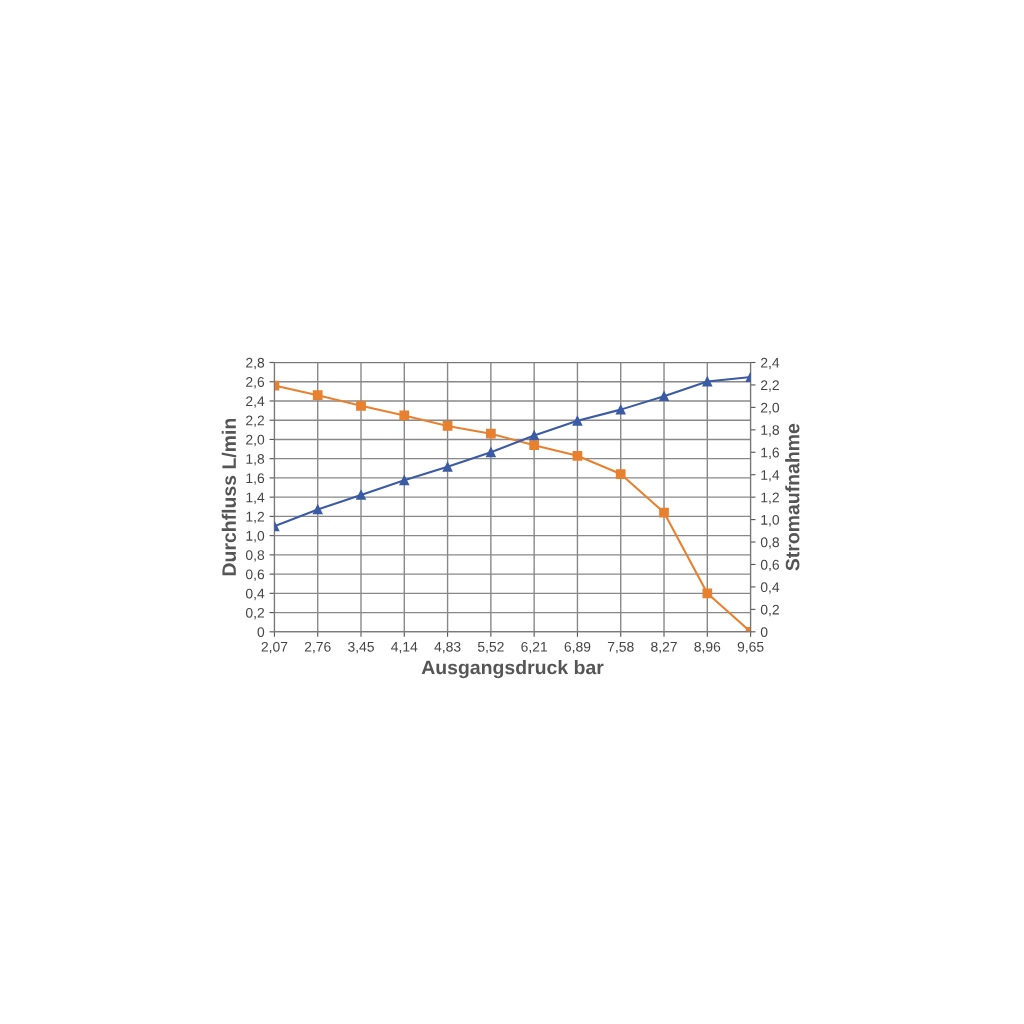 The width and height of the screenshot is (1024, 1024). Describe the element at coordinates (255, 556) in the screenshot. I see `y-tick-label: 0,8` at that location.